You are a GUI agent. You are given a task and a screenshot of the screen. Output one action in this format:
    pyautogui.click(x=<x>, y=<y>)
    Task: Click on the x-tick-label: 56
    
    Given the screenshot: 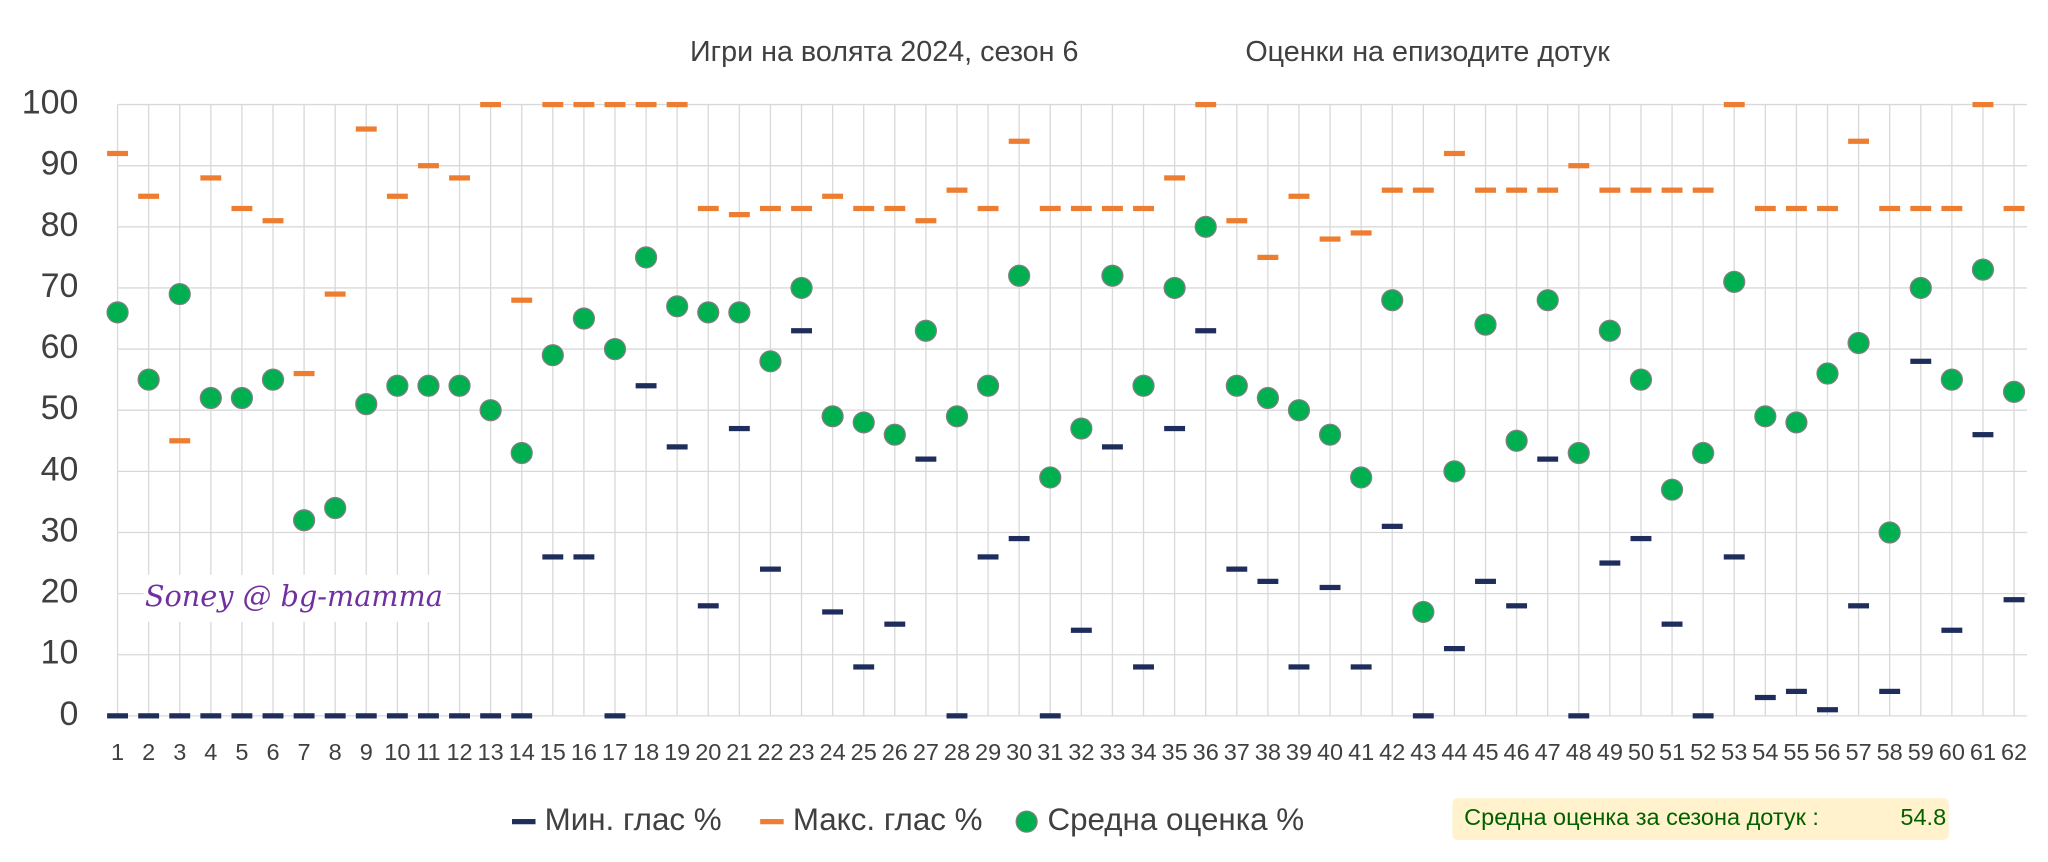 What is the action you would take?
    pyautogui.click(x=1827, y=752)
    